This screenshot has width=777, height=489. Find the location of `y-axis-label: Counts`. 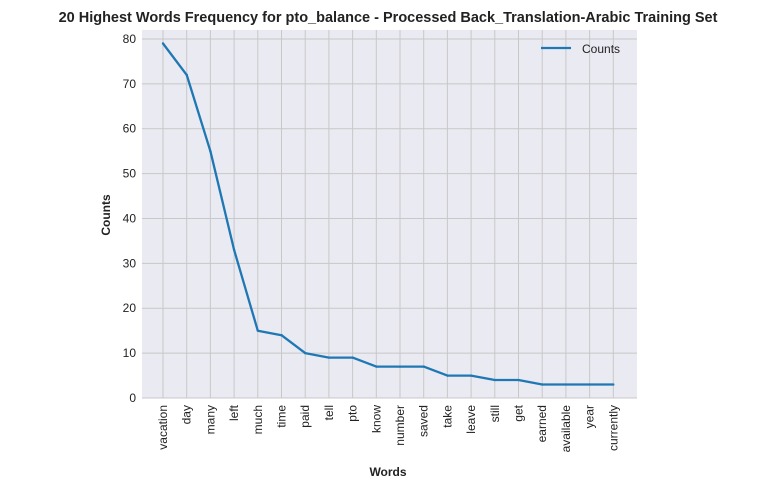

y-axis-label: Counts is located at coordinates (106, 215).